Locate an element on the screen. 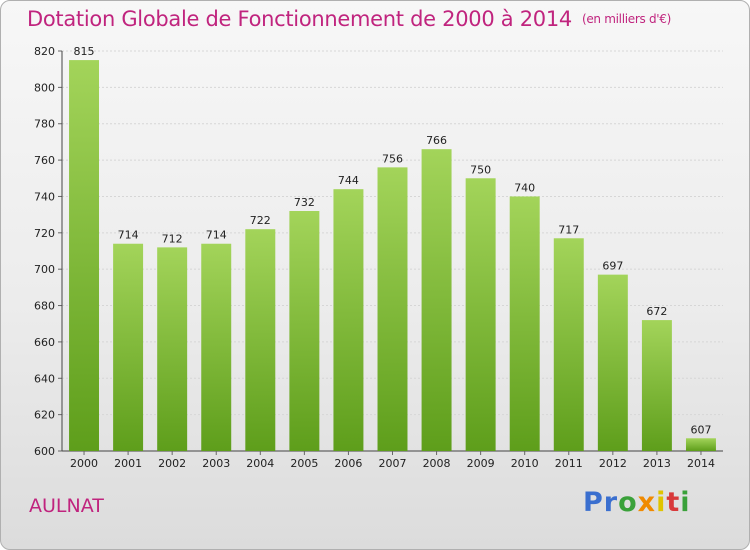  bar-2006 is located at coordinates (348, 320).